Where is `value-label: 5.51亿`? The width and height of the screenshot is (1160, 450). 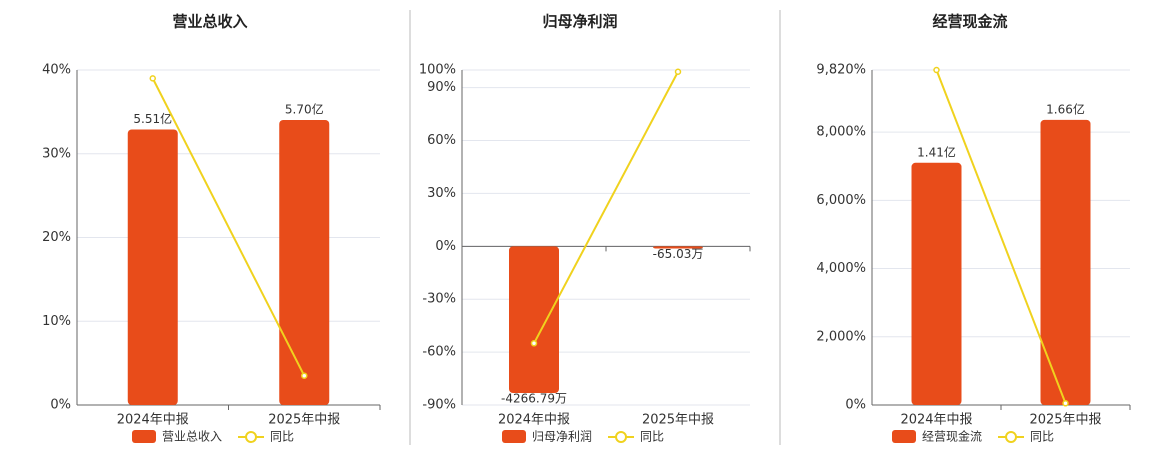 value-label: 5.51亿 is located at coordinates (152, 118).